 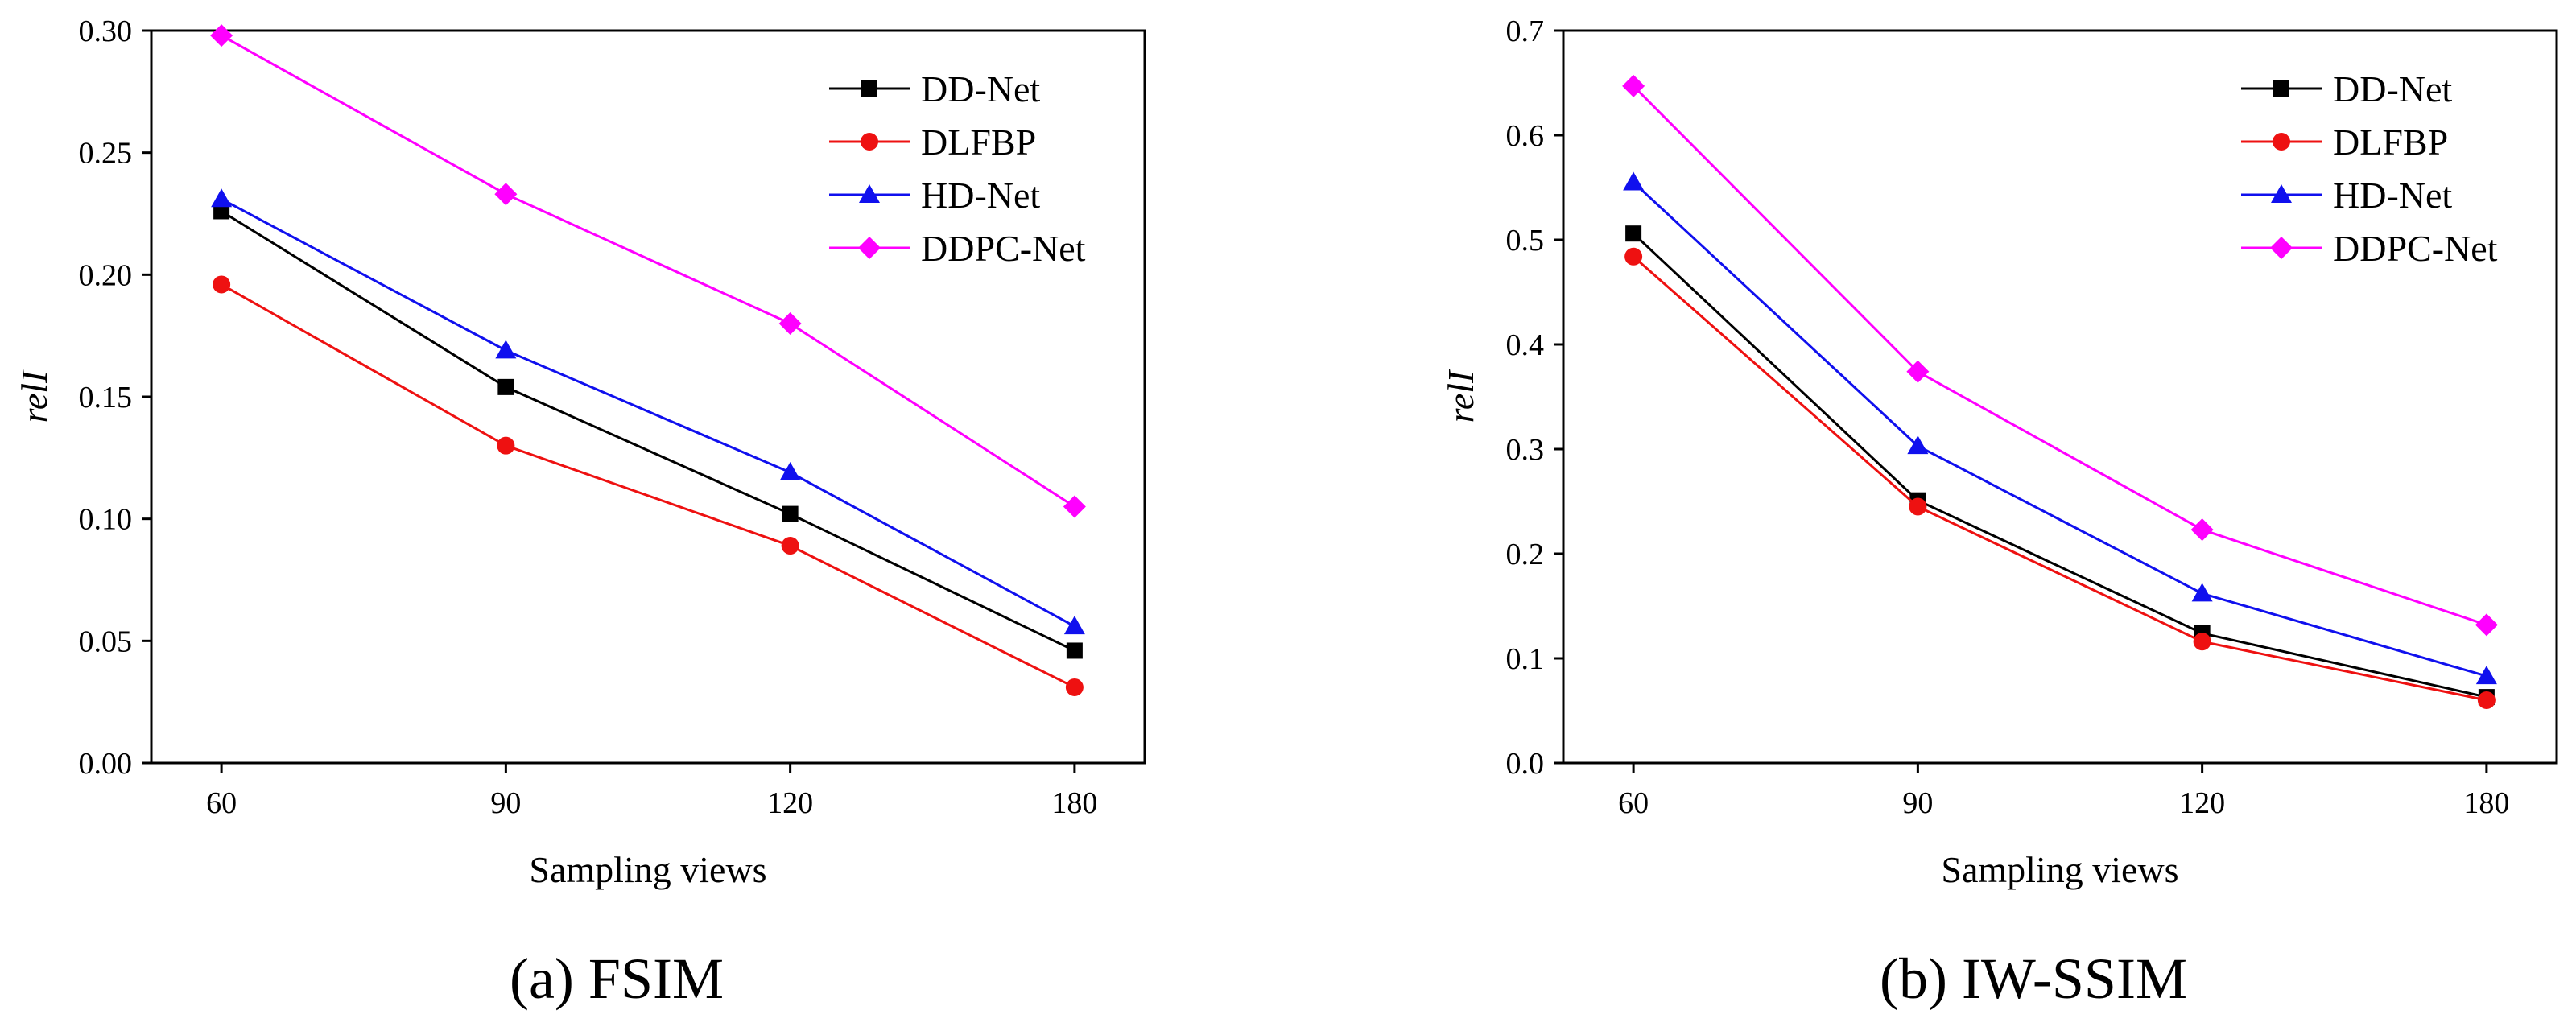 I want to click on series-dlfbp, so click(x=648, y=485).